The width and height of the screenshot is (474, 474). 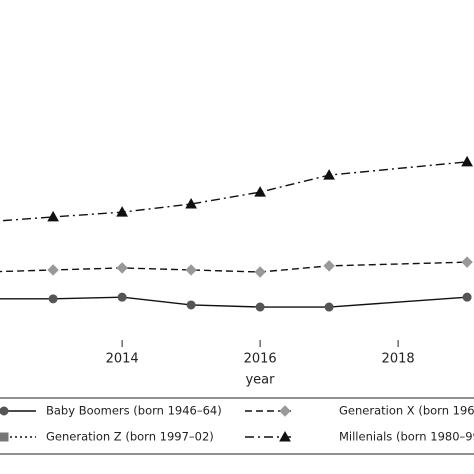 What do you see at coordinates (134, 411) in the screenshot?
I see `legend-label: Baby Boomers (born 1946–64)` at bounding box center [134, 411].